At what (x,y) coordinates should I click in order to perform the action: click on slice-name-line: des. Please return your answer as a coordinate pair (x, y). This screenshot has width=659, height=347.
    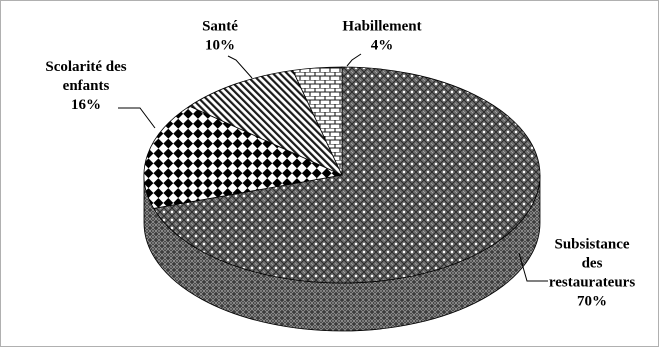
    Looking at the image, I should click on (592, 264).